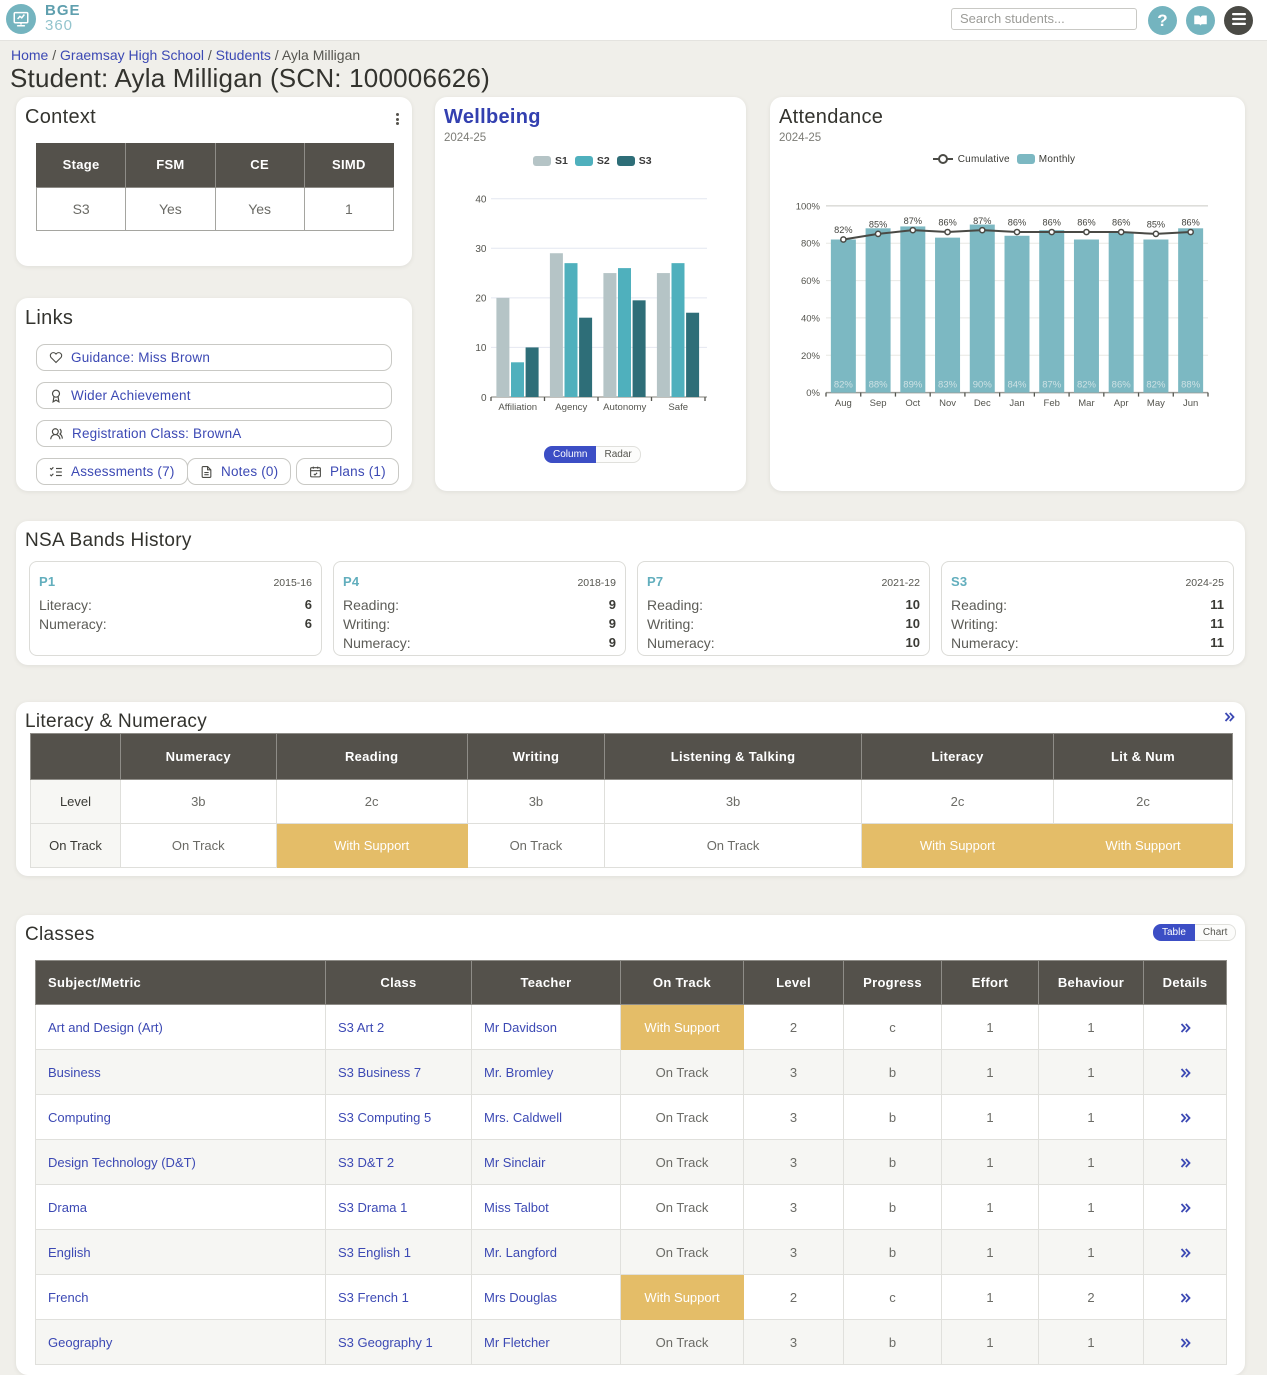 The image size is (1267, 1375). Describe the element at coordinates (624, 407) in the screenshot. I see `svg-text: Autonomy` at that location.